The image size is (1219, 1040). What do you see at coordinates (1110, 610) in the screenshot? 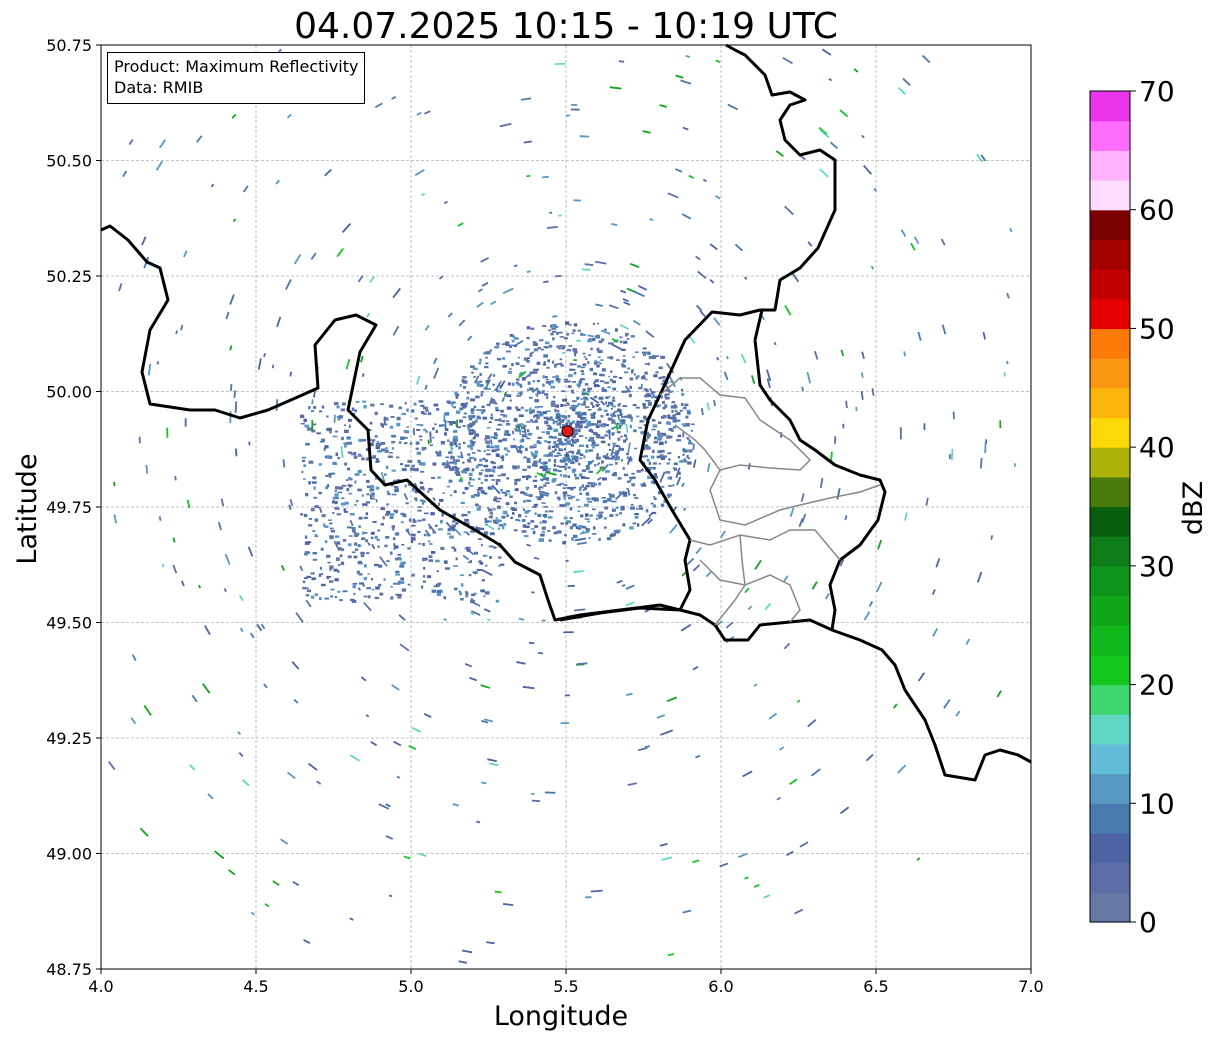
I see `colorbar-segment` at bounding box center [1110, 610].